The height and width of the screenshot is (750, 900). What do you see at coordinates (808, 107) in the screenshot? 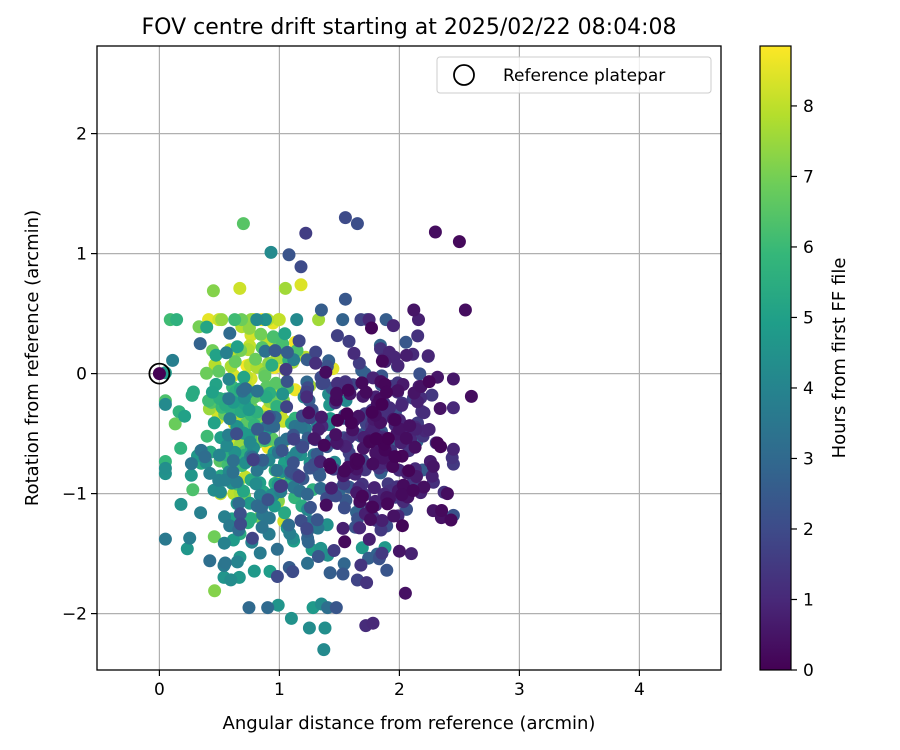
I see `colorbar-tick-label: 8` at bounding box center [808, 107].